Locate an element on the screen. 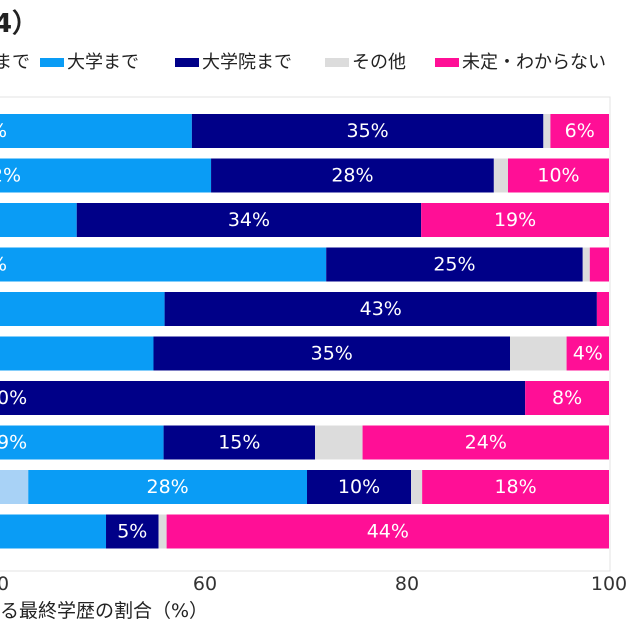 The image size is (640, 640). data-label: 25% is located at coordinates (454, 265).